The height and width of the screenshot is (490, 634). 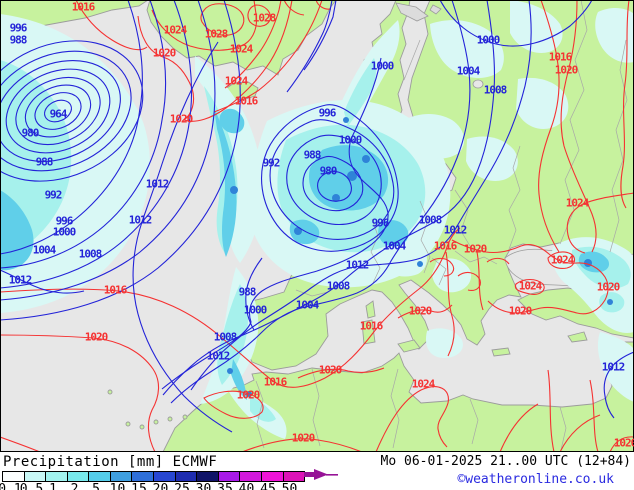 I want to click on legend-overflow-arrow, so click(x=321, y=474).